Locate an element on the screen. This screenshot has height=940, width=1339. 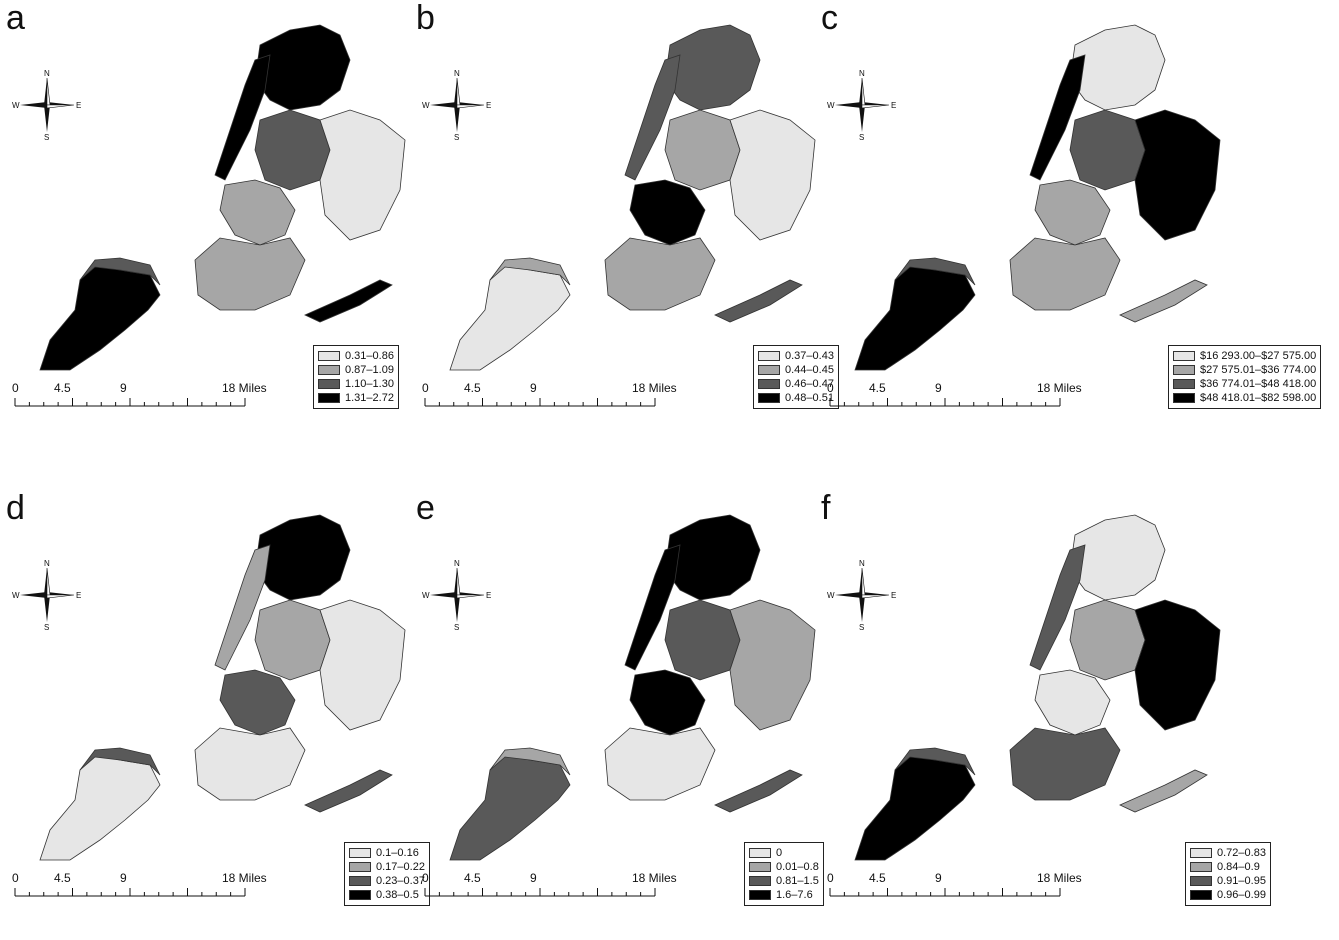
legend-label: 1.31–2.72 is located at coordinates (369, 398).